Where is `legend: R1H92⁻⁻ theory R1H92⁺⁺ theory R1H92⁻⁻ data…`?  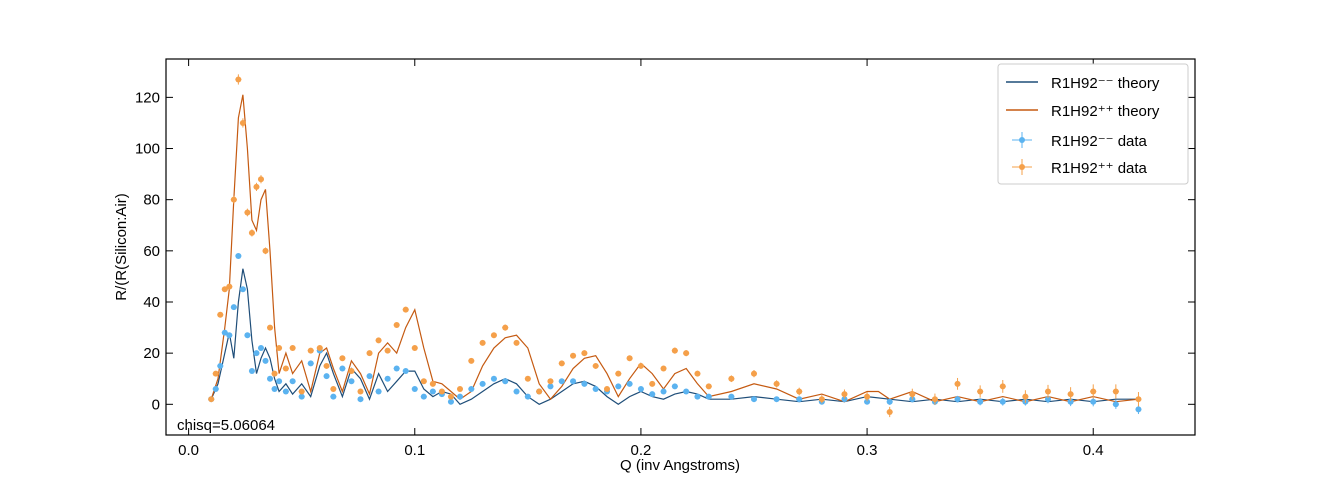
legend: R1H92⁻⁻ theory R1H92⁺⁺ theory R1H92⁻⁻ data… is located at coordinates (1093, 124).